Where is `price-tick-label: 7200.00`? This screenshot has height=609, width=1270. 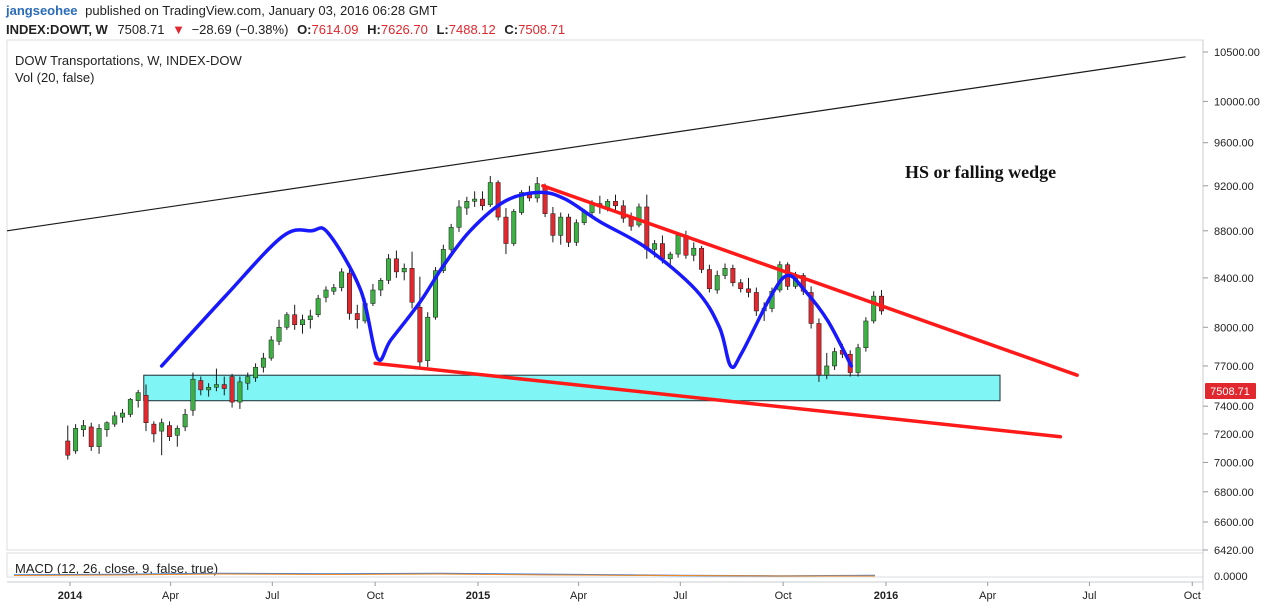
price-tick-label: 7200.00 is located at coordinates (1234, 435).